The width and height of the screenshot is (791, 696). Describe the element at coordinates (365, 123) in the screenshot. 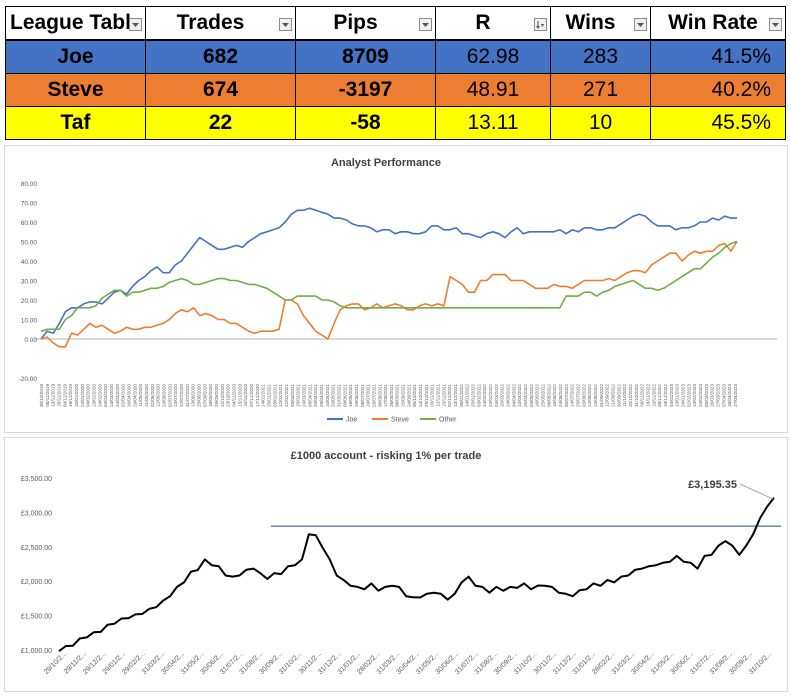

I see `cell-pips: -58` at that location.